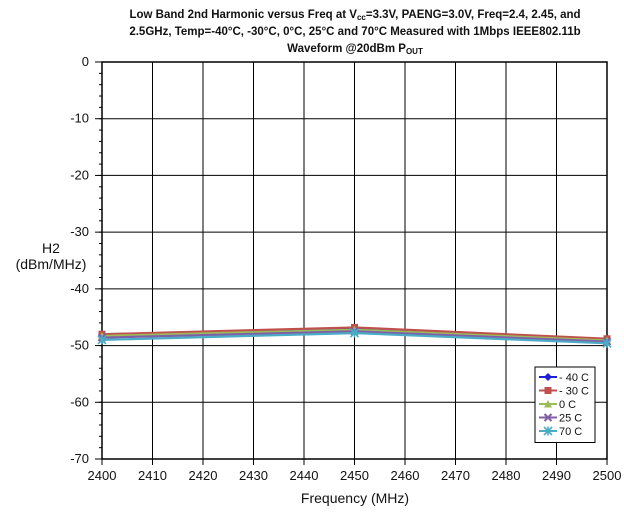 The image size is (624, 512). What do you see at coordinates (79, 345) in the screenshot?
I see `y-tick-label: -50` at bounding box center [79, 345].